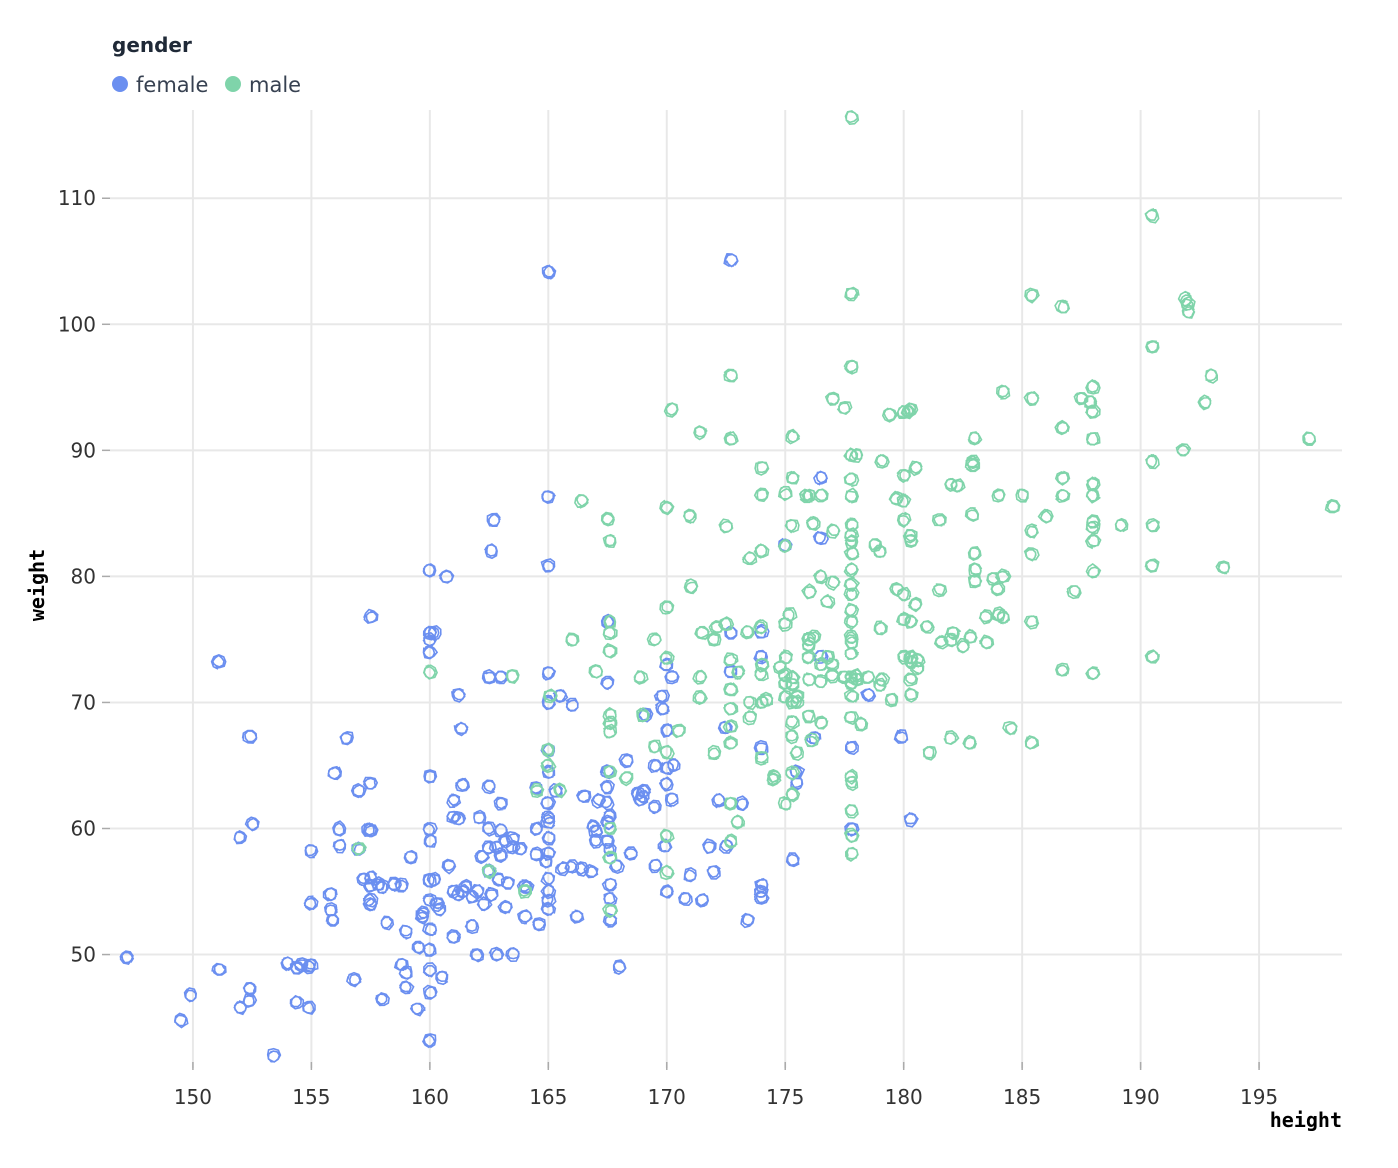 This screenshot has width=1398, height=1168. What do you see at coordinates (83, 829) in the screenshot?
I see `y-tick-label: 60` at bounding box center [83, 829].